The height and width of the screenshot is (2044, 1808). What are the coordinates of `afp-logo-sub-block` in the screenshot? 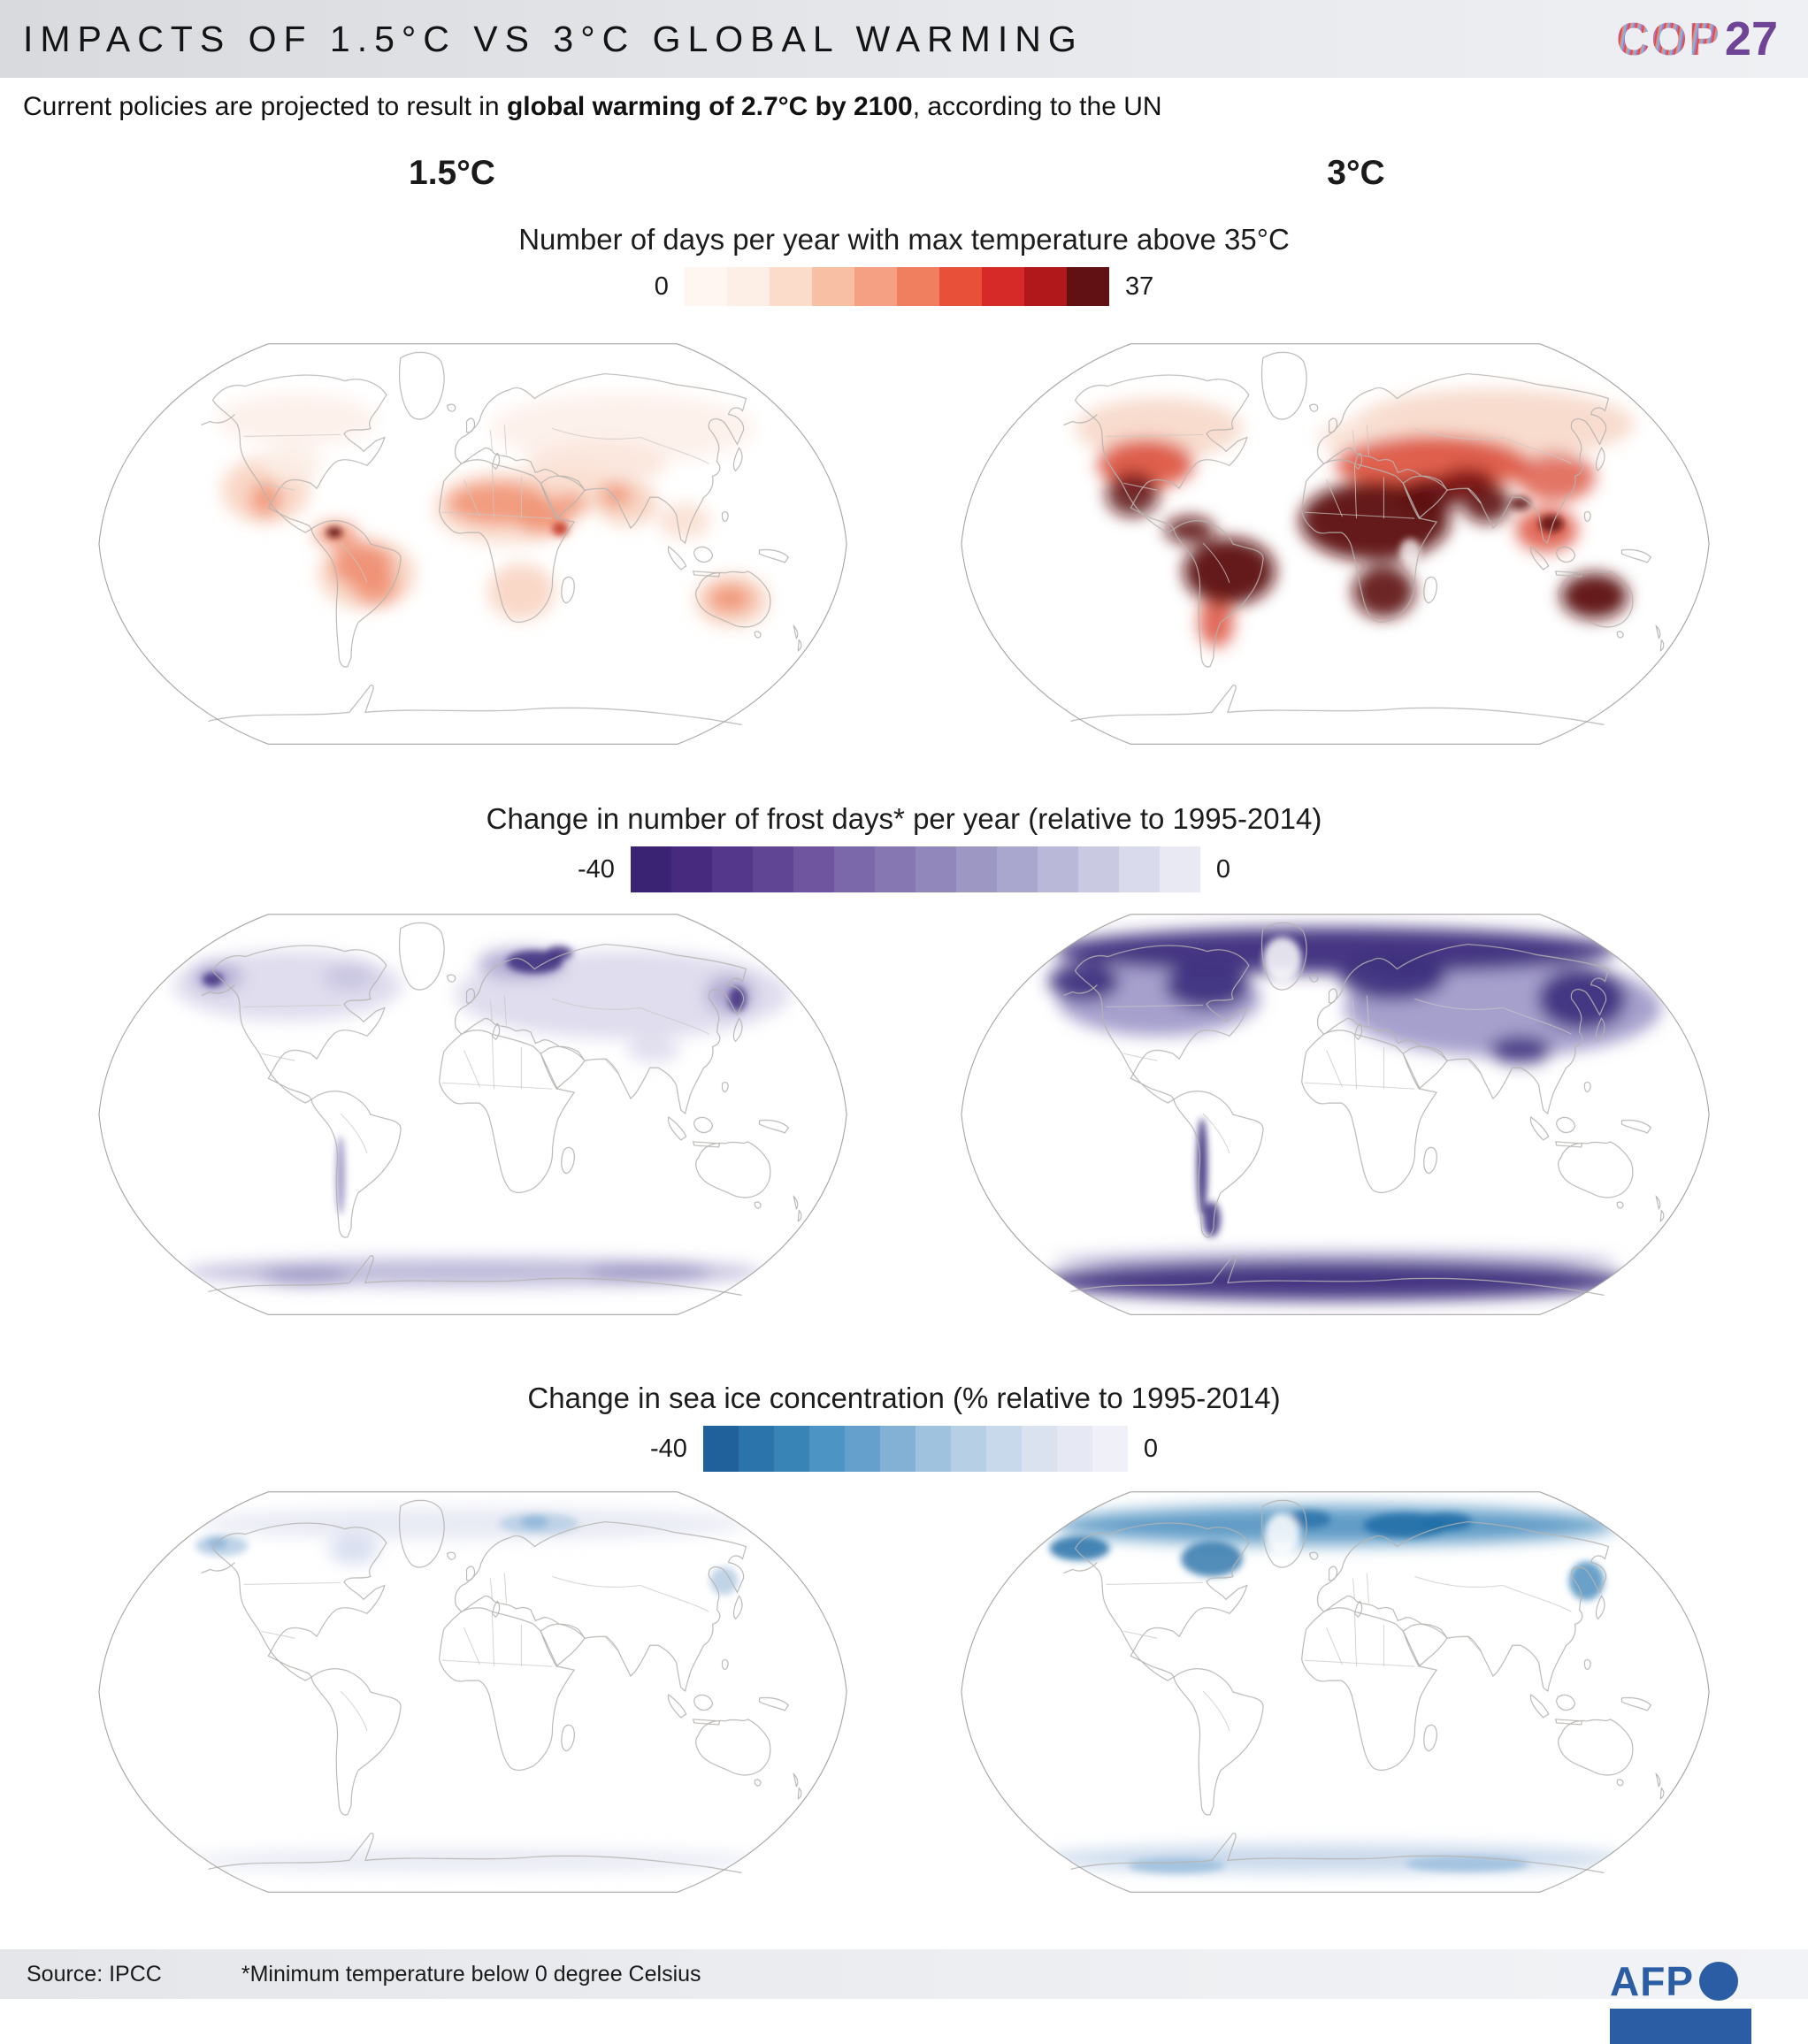 It's located at (1680, 2026).